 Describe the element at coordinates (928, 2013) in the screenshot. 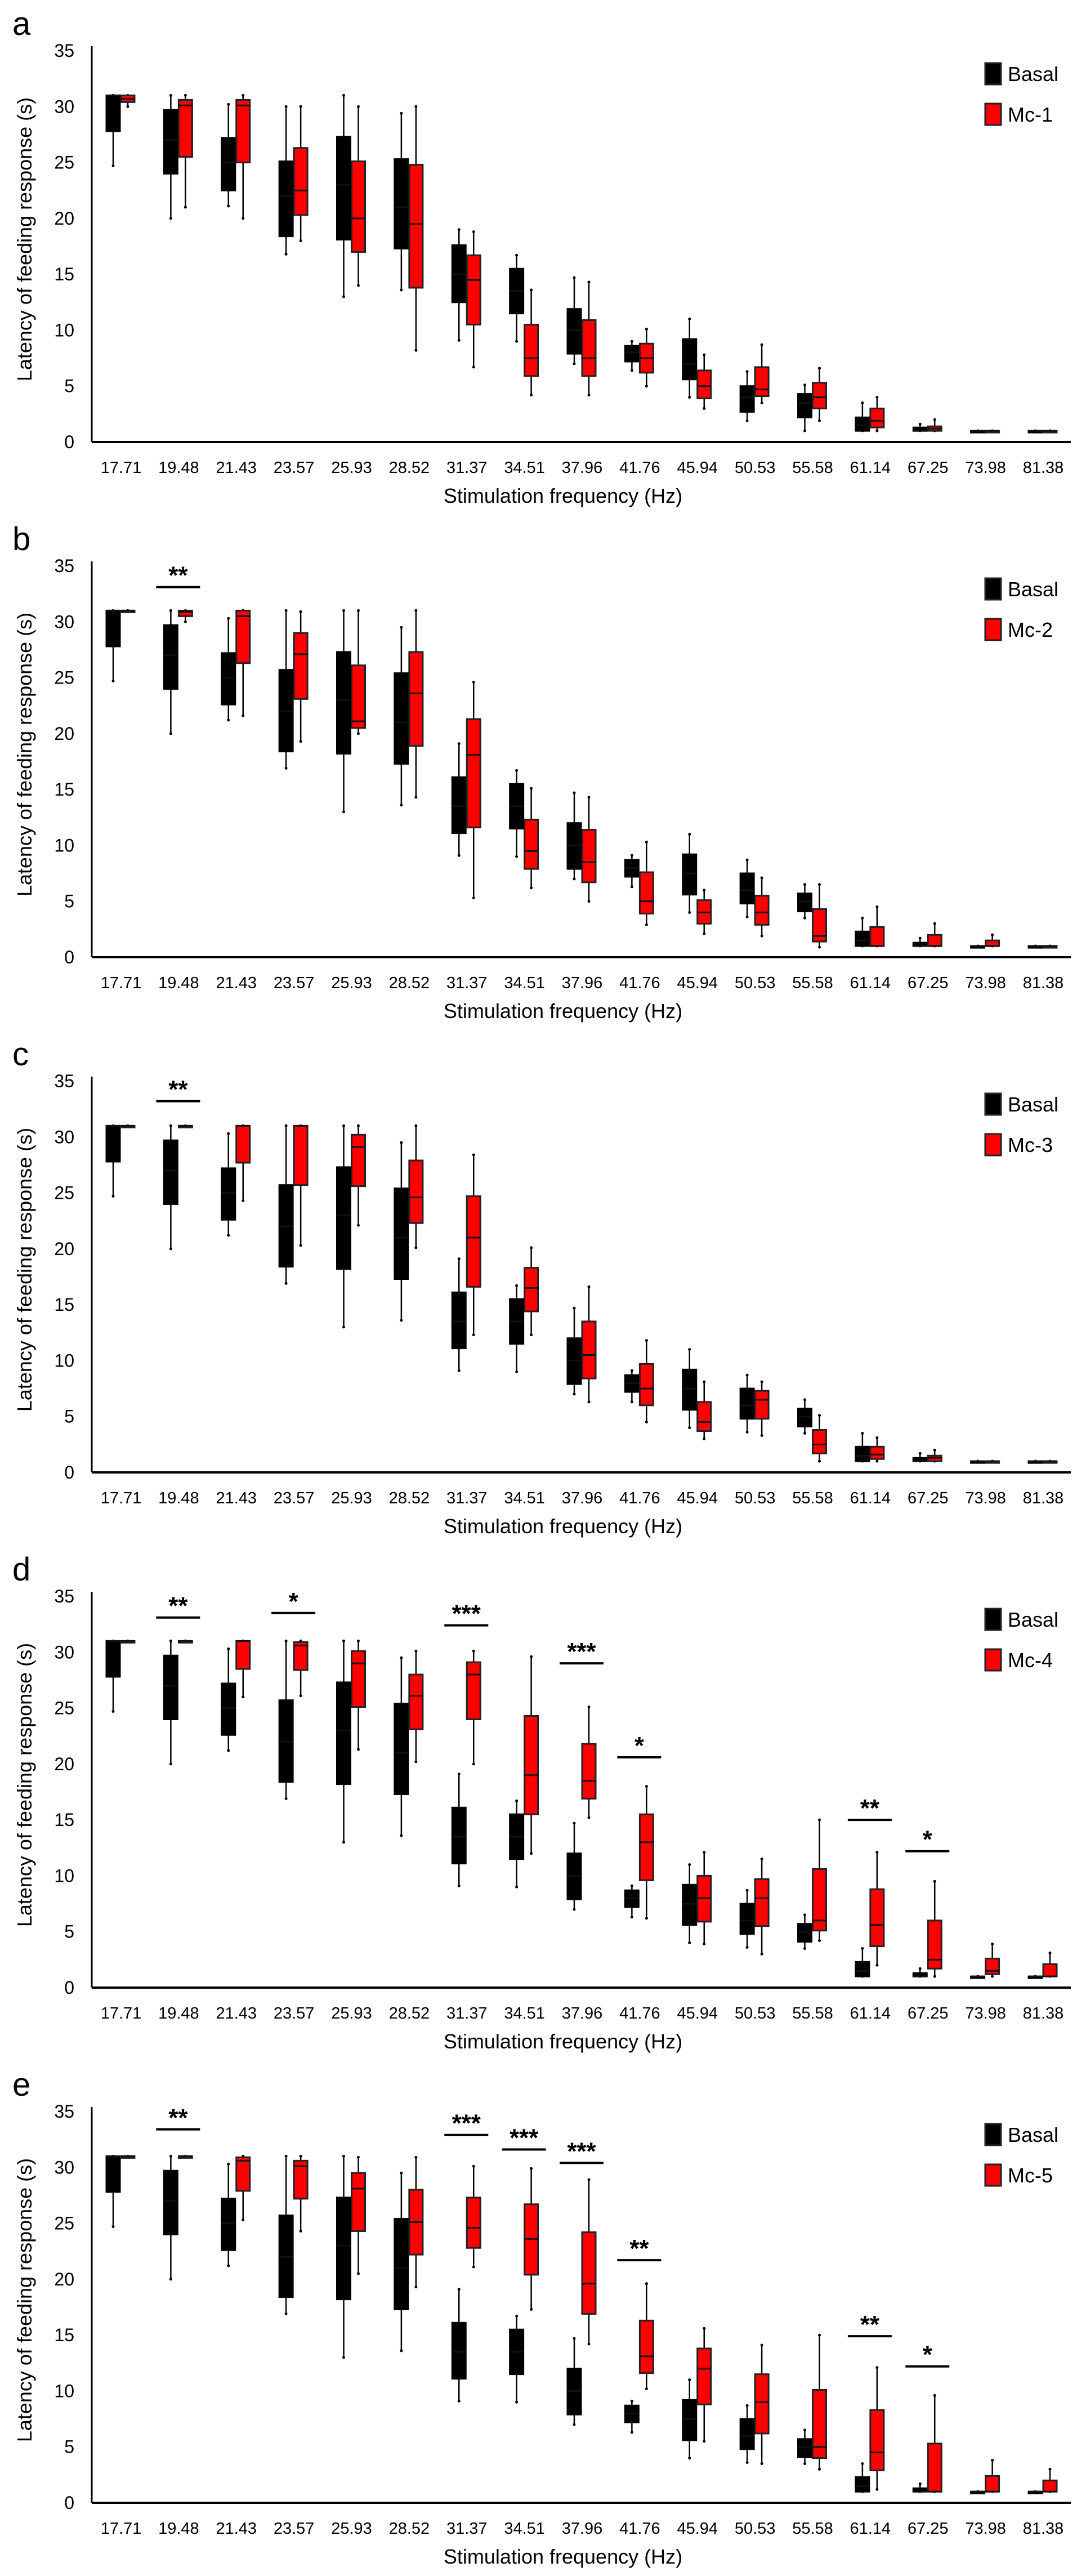

I see `x-tick-label: 67.25` at that location.